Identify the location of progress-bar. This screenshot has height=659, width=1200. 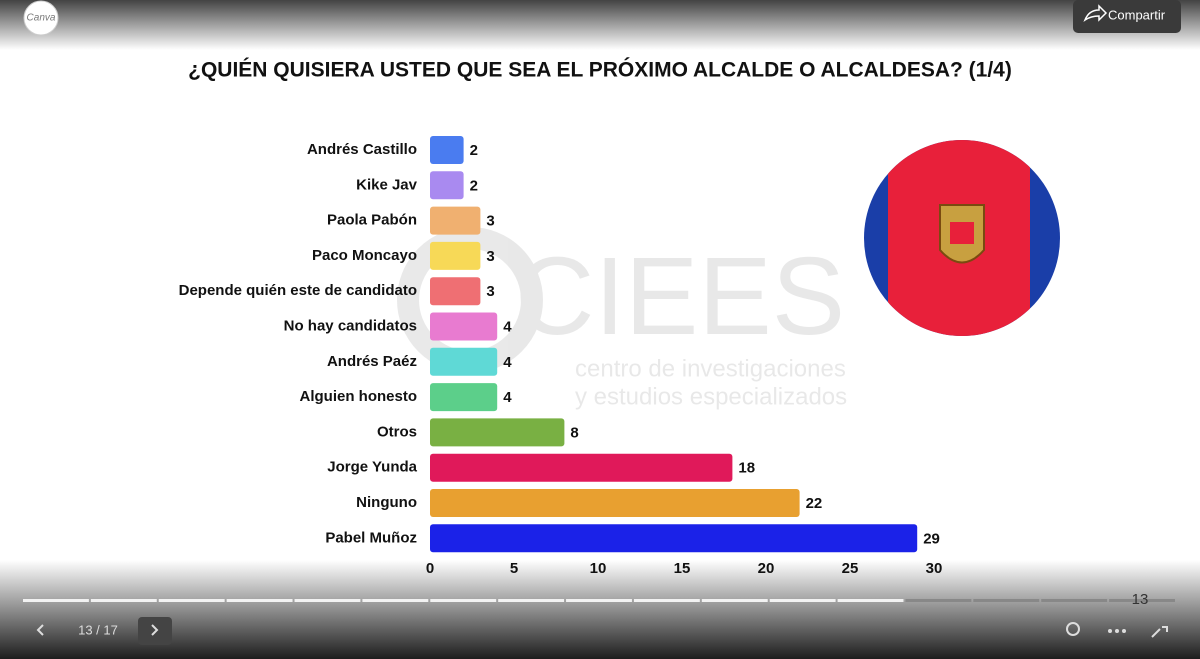
(599, 600).